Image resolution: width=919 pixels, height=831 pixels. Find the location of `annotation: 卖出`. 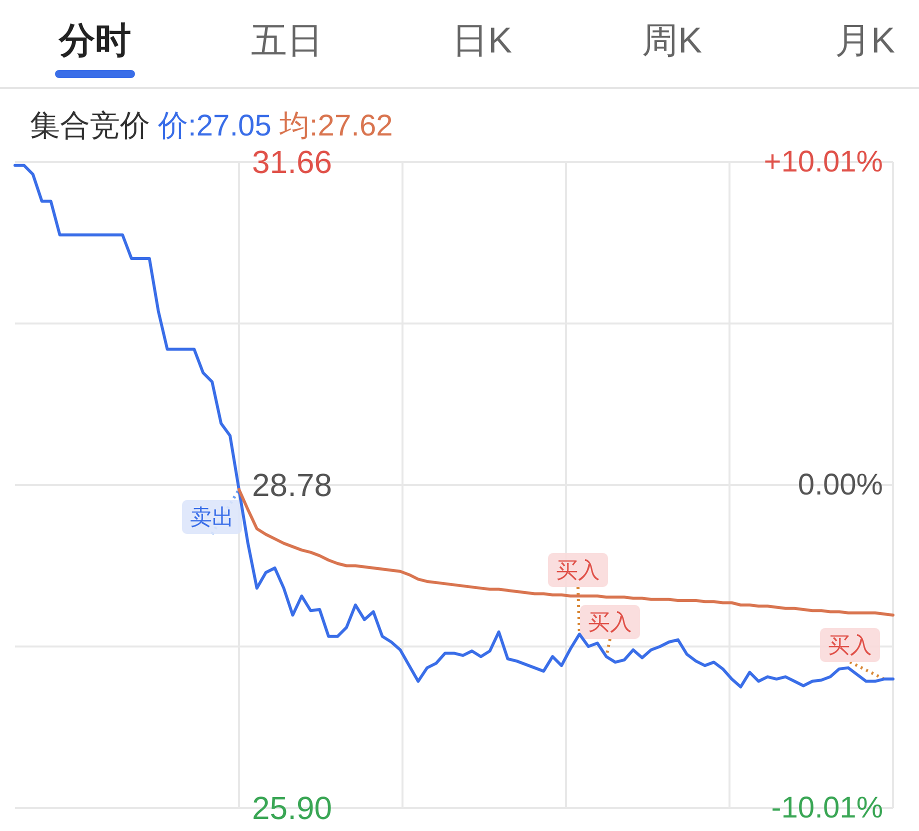

annotation: 卖出 is located at coordinates (212, 517).